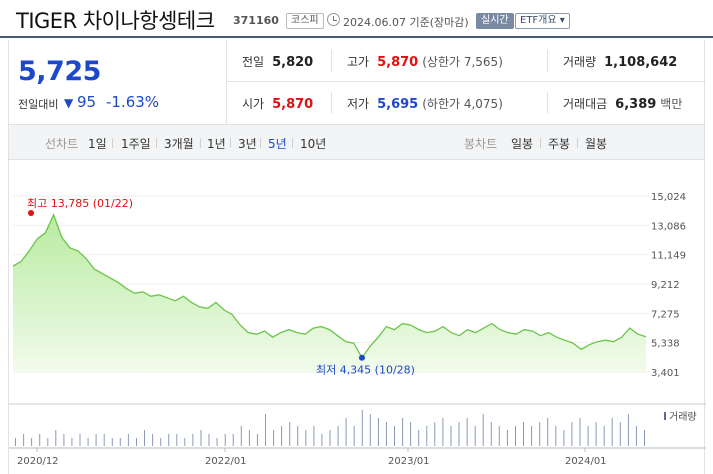  Describe the element at coordinates (665, 285) in the screenshot. I see `y-tick-label: 9,212` at that location.